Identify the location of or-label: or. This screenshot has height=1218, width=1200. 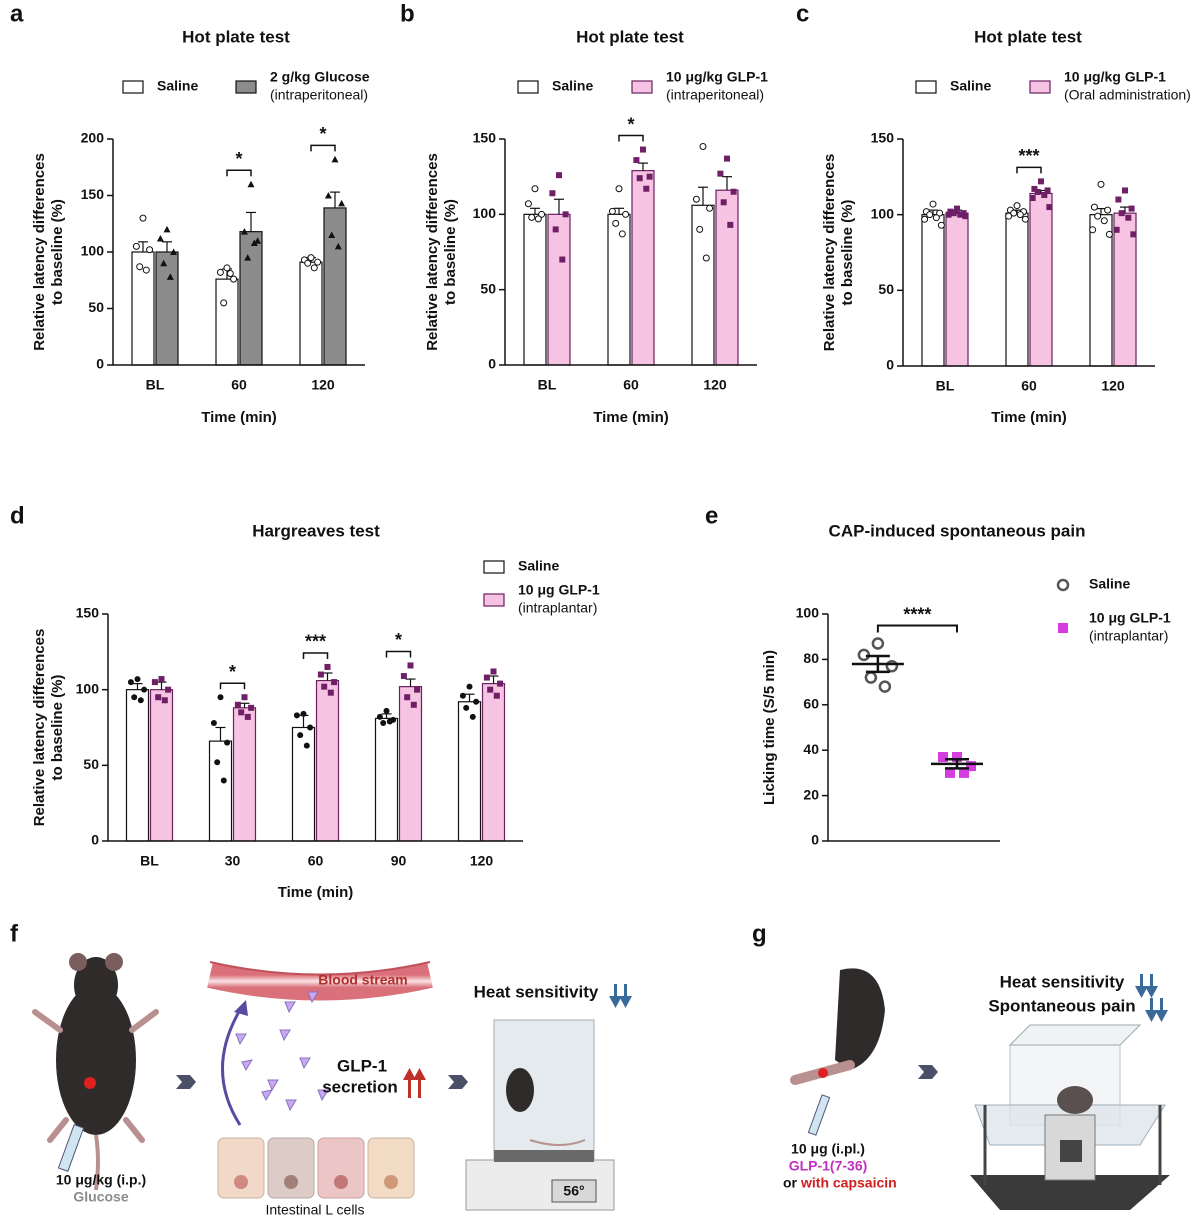
(790, 1183).